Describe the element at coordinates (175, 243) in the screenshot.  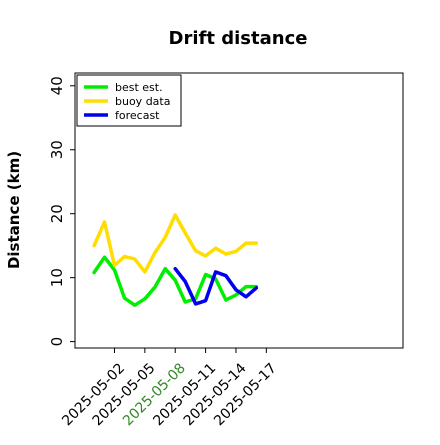
I see `series-line-buoy-data` at that location.